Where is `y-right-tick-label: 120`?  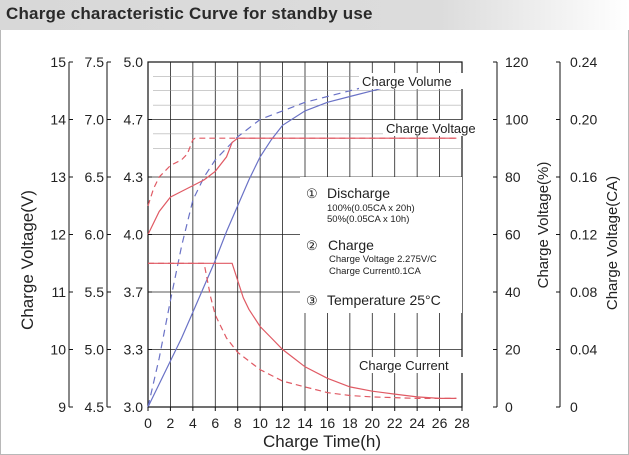
y-right-tick-label: 120 is located at coordinates (517, 62).